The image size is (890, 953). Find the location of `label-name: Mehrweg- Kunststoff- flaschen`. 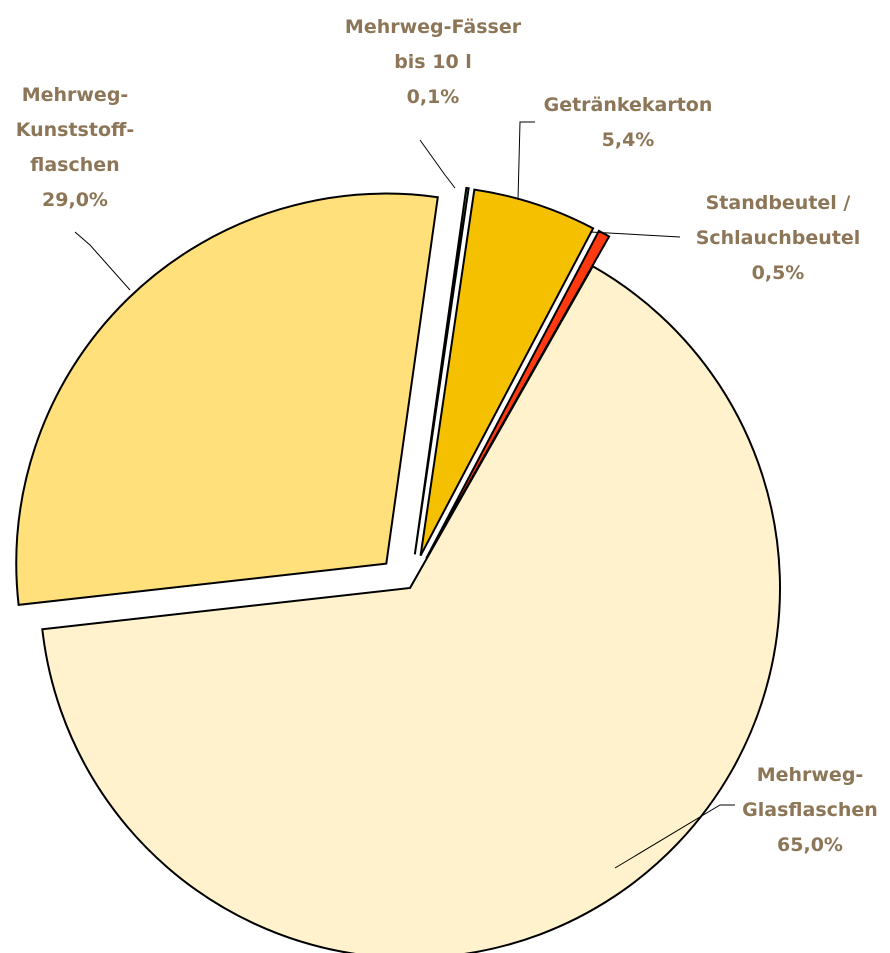

label-name: Mehrweg- Kunststoff- flaschen is located at coordinates (75, 130).